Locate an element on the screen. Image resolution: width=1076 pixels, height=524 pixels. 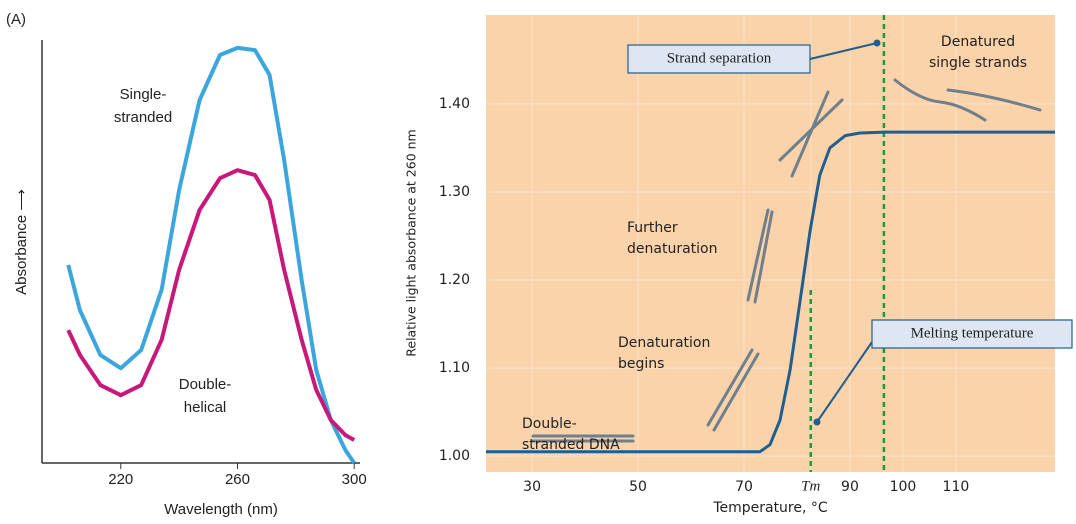
x-tick-label: 70 is located at coordinates (744, 487).